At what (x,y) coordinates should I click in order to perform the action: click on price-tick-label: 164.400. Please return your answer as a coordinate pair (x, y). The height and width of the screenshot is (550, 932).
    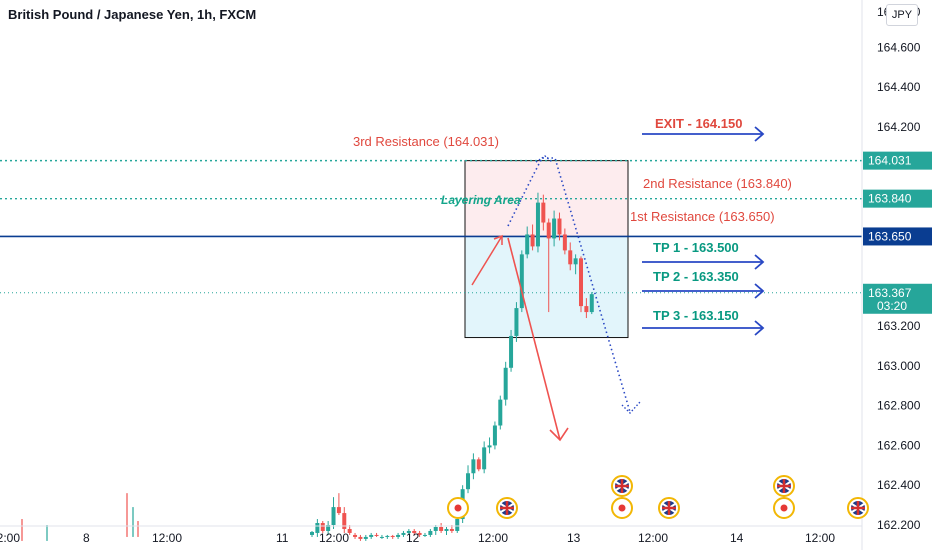
    Looking at the image, I should click on (899, 87).